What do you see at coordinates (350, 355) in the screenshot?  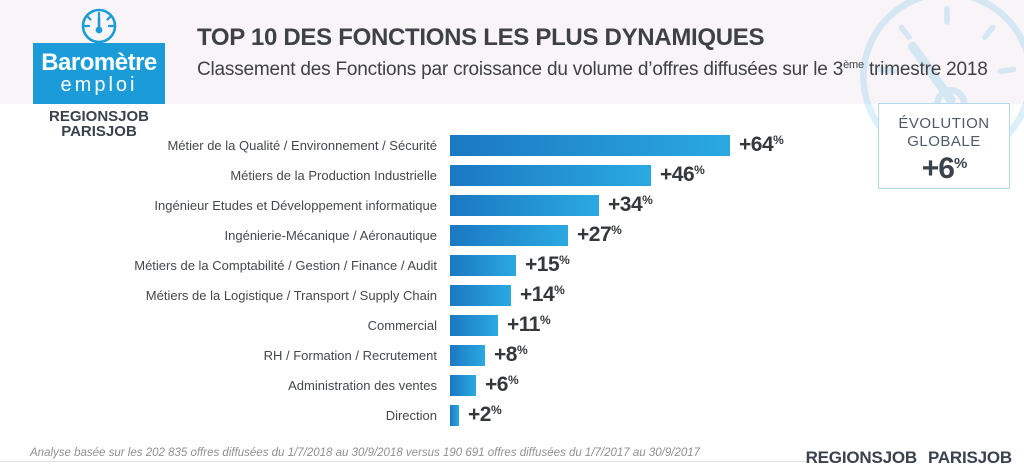 I see `bar-label: RH / Formation / Recrutement` at bounding box center [350, 355].